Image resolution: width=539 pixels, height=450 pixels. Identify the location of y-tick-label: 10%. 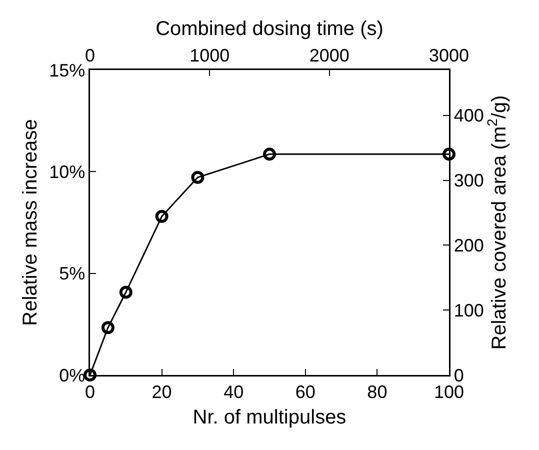
(67, 172).